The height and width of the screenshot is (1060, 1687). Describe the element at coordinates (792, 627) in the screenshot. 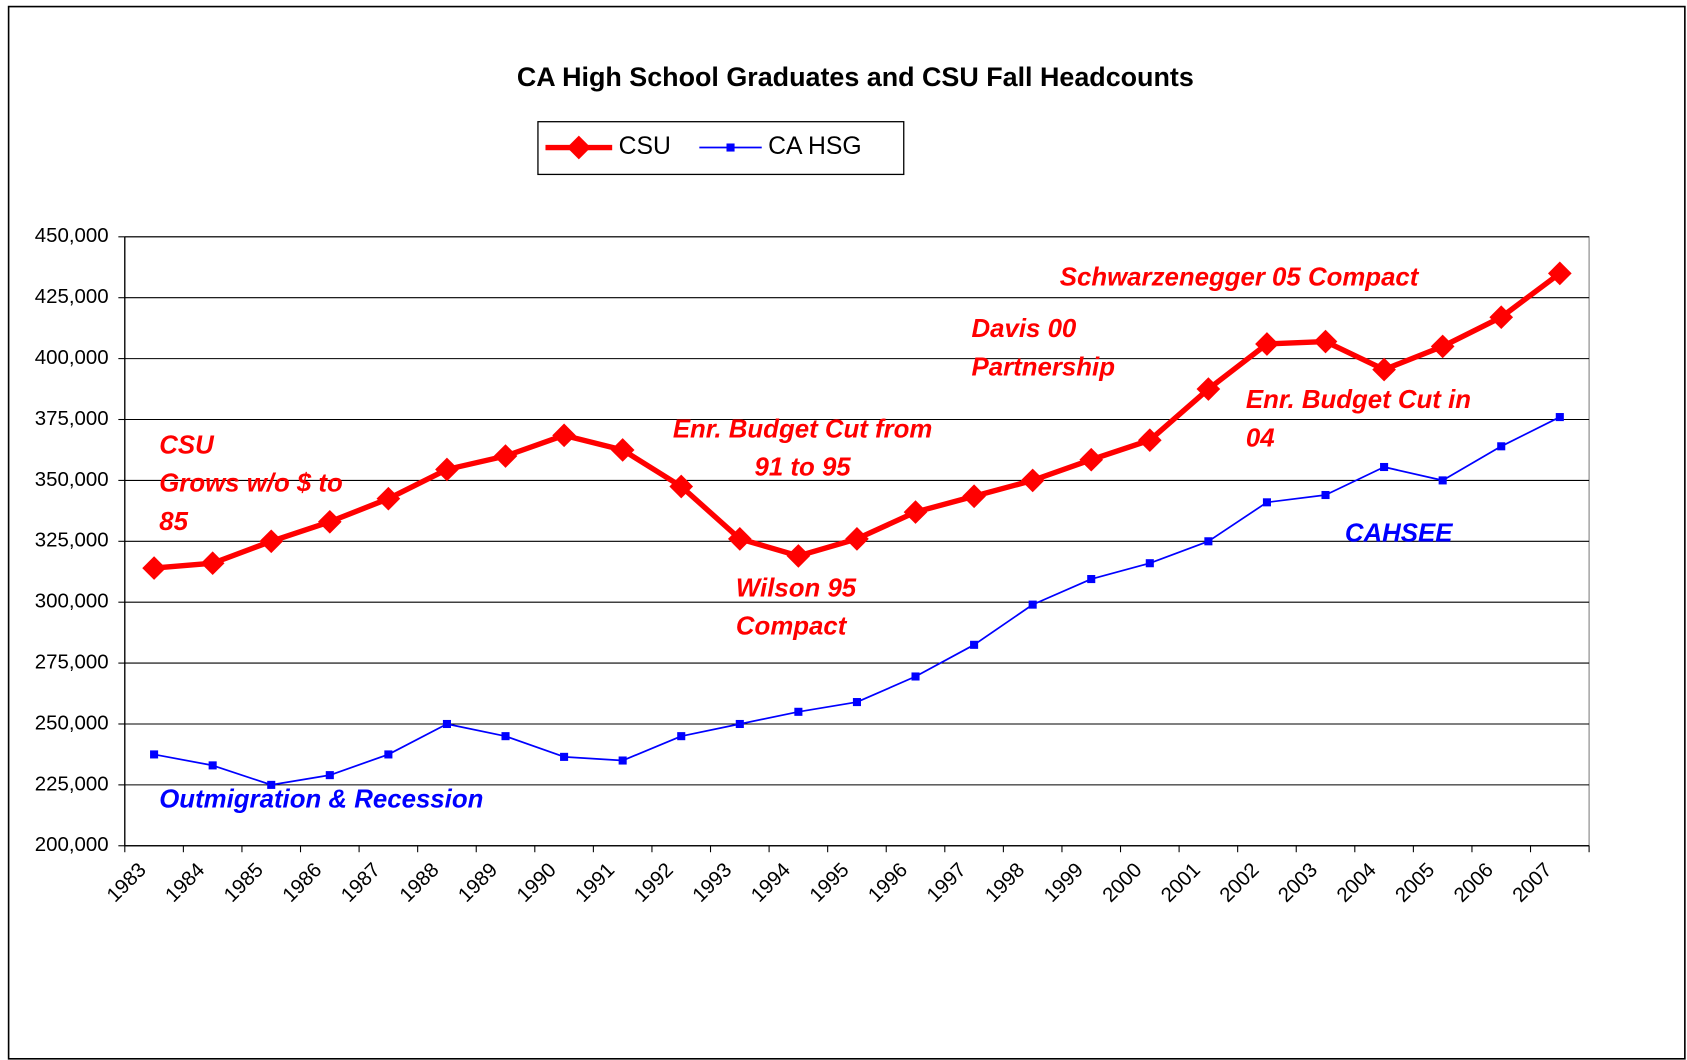

I see `annotation: Compact` at that location.